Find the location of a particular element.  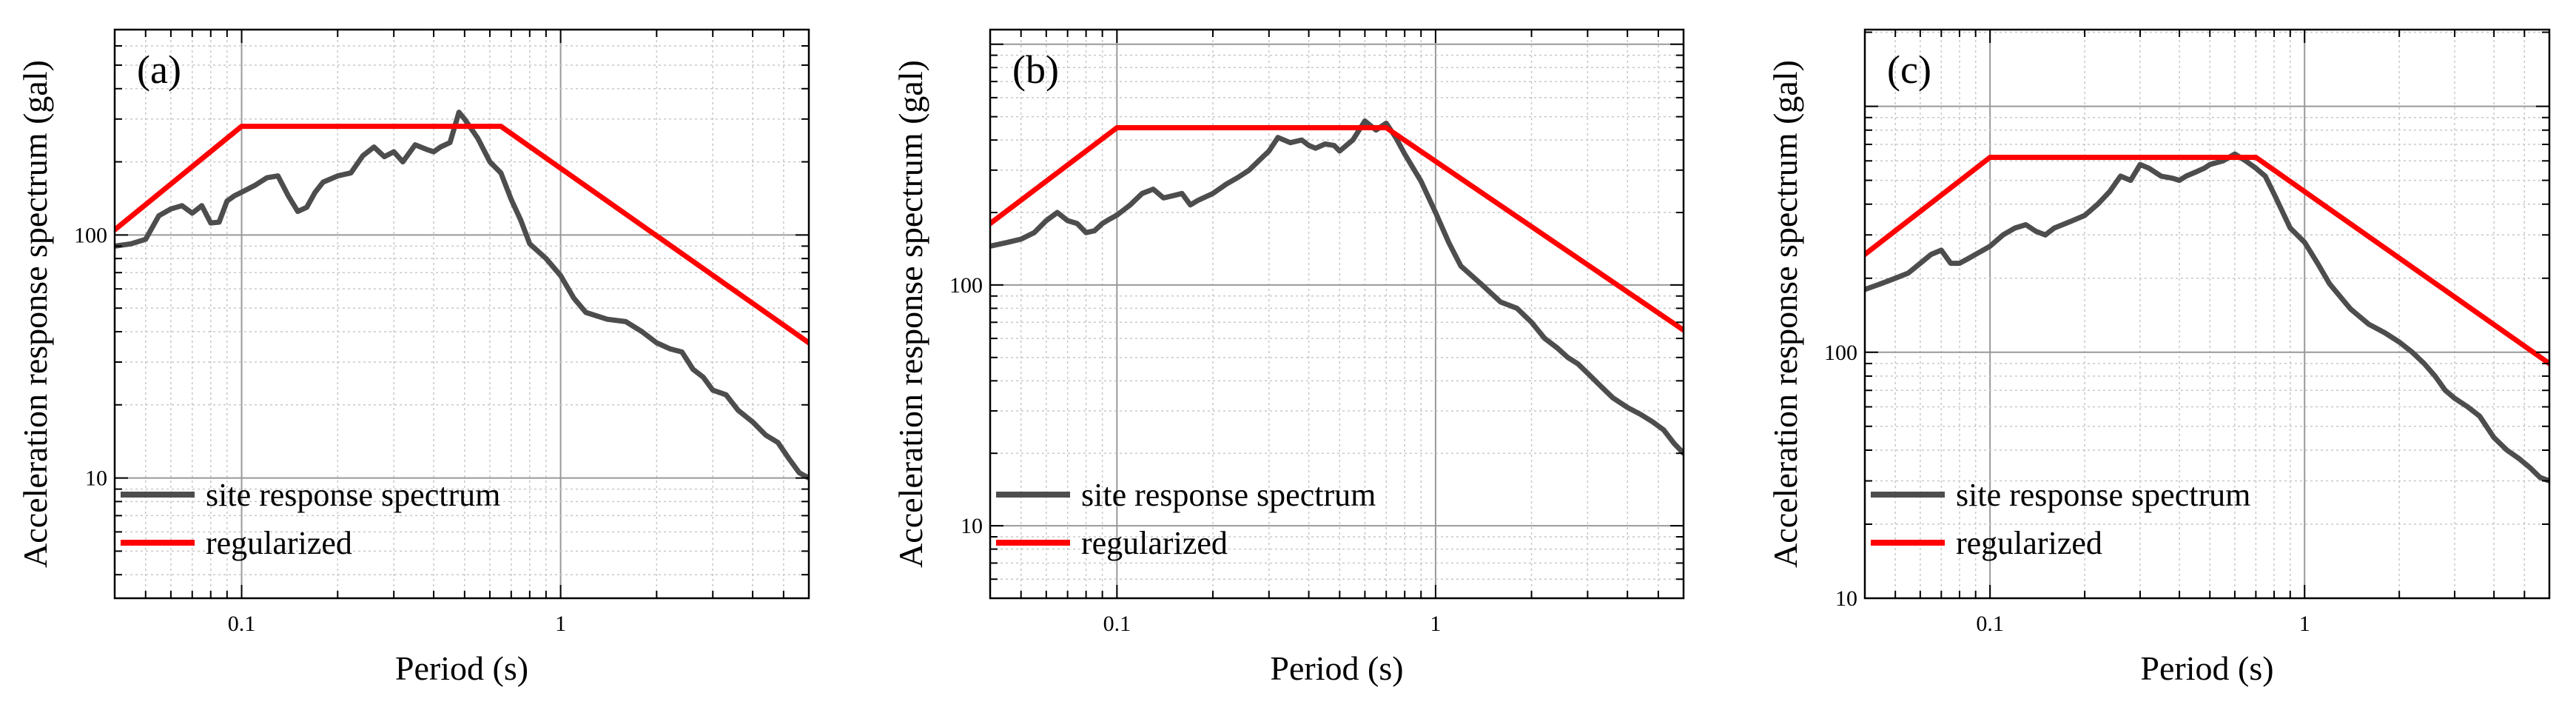

panel-label: (a) is located at coordinates (159, 70).